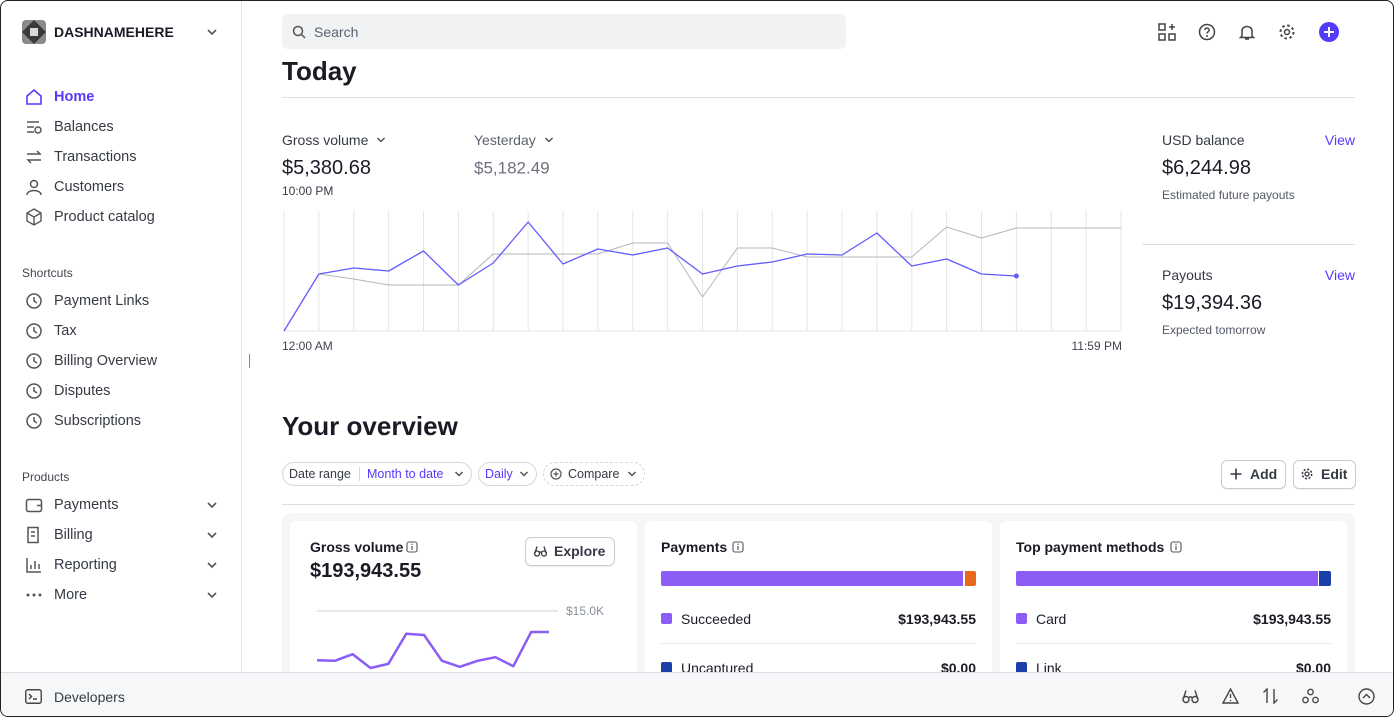 The height and width of the screenshot is (717, 1394). Describe the element at coordinates (585, 611) in the screenshot. I see `y-tick-label: $15.0K` at that location.